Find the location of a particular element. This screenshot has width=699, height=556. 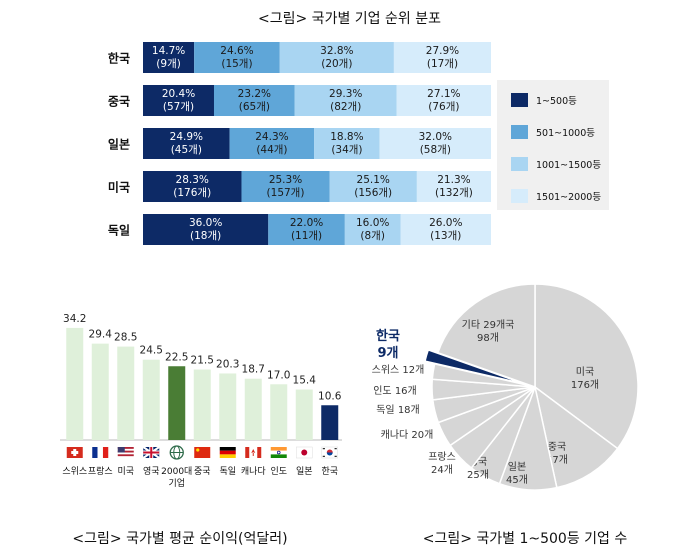

category-label: 캐나다 is located at coordinates (254, 471).